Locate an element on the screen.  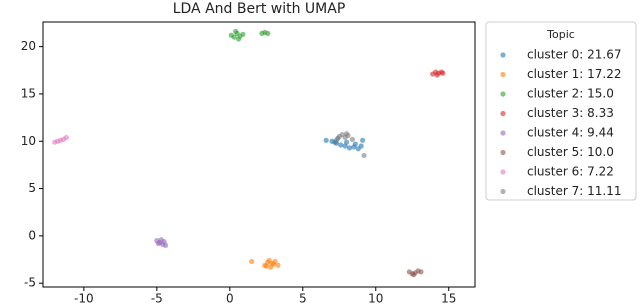
x-tick-label: 15 is located at coordinates (448, 299).